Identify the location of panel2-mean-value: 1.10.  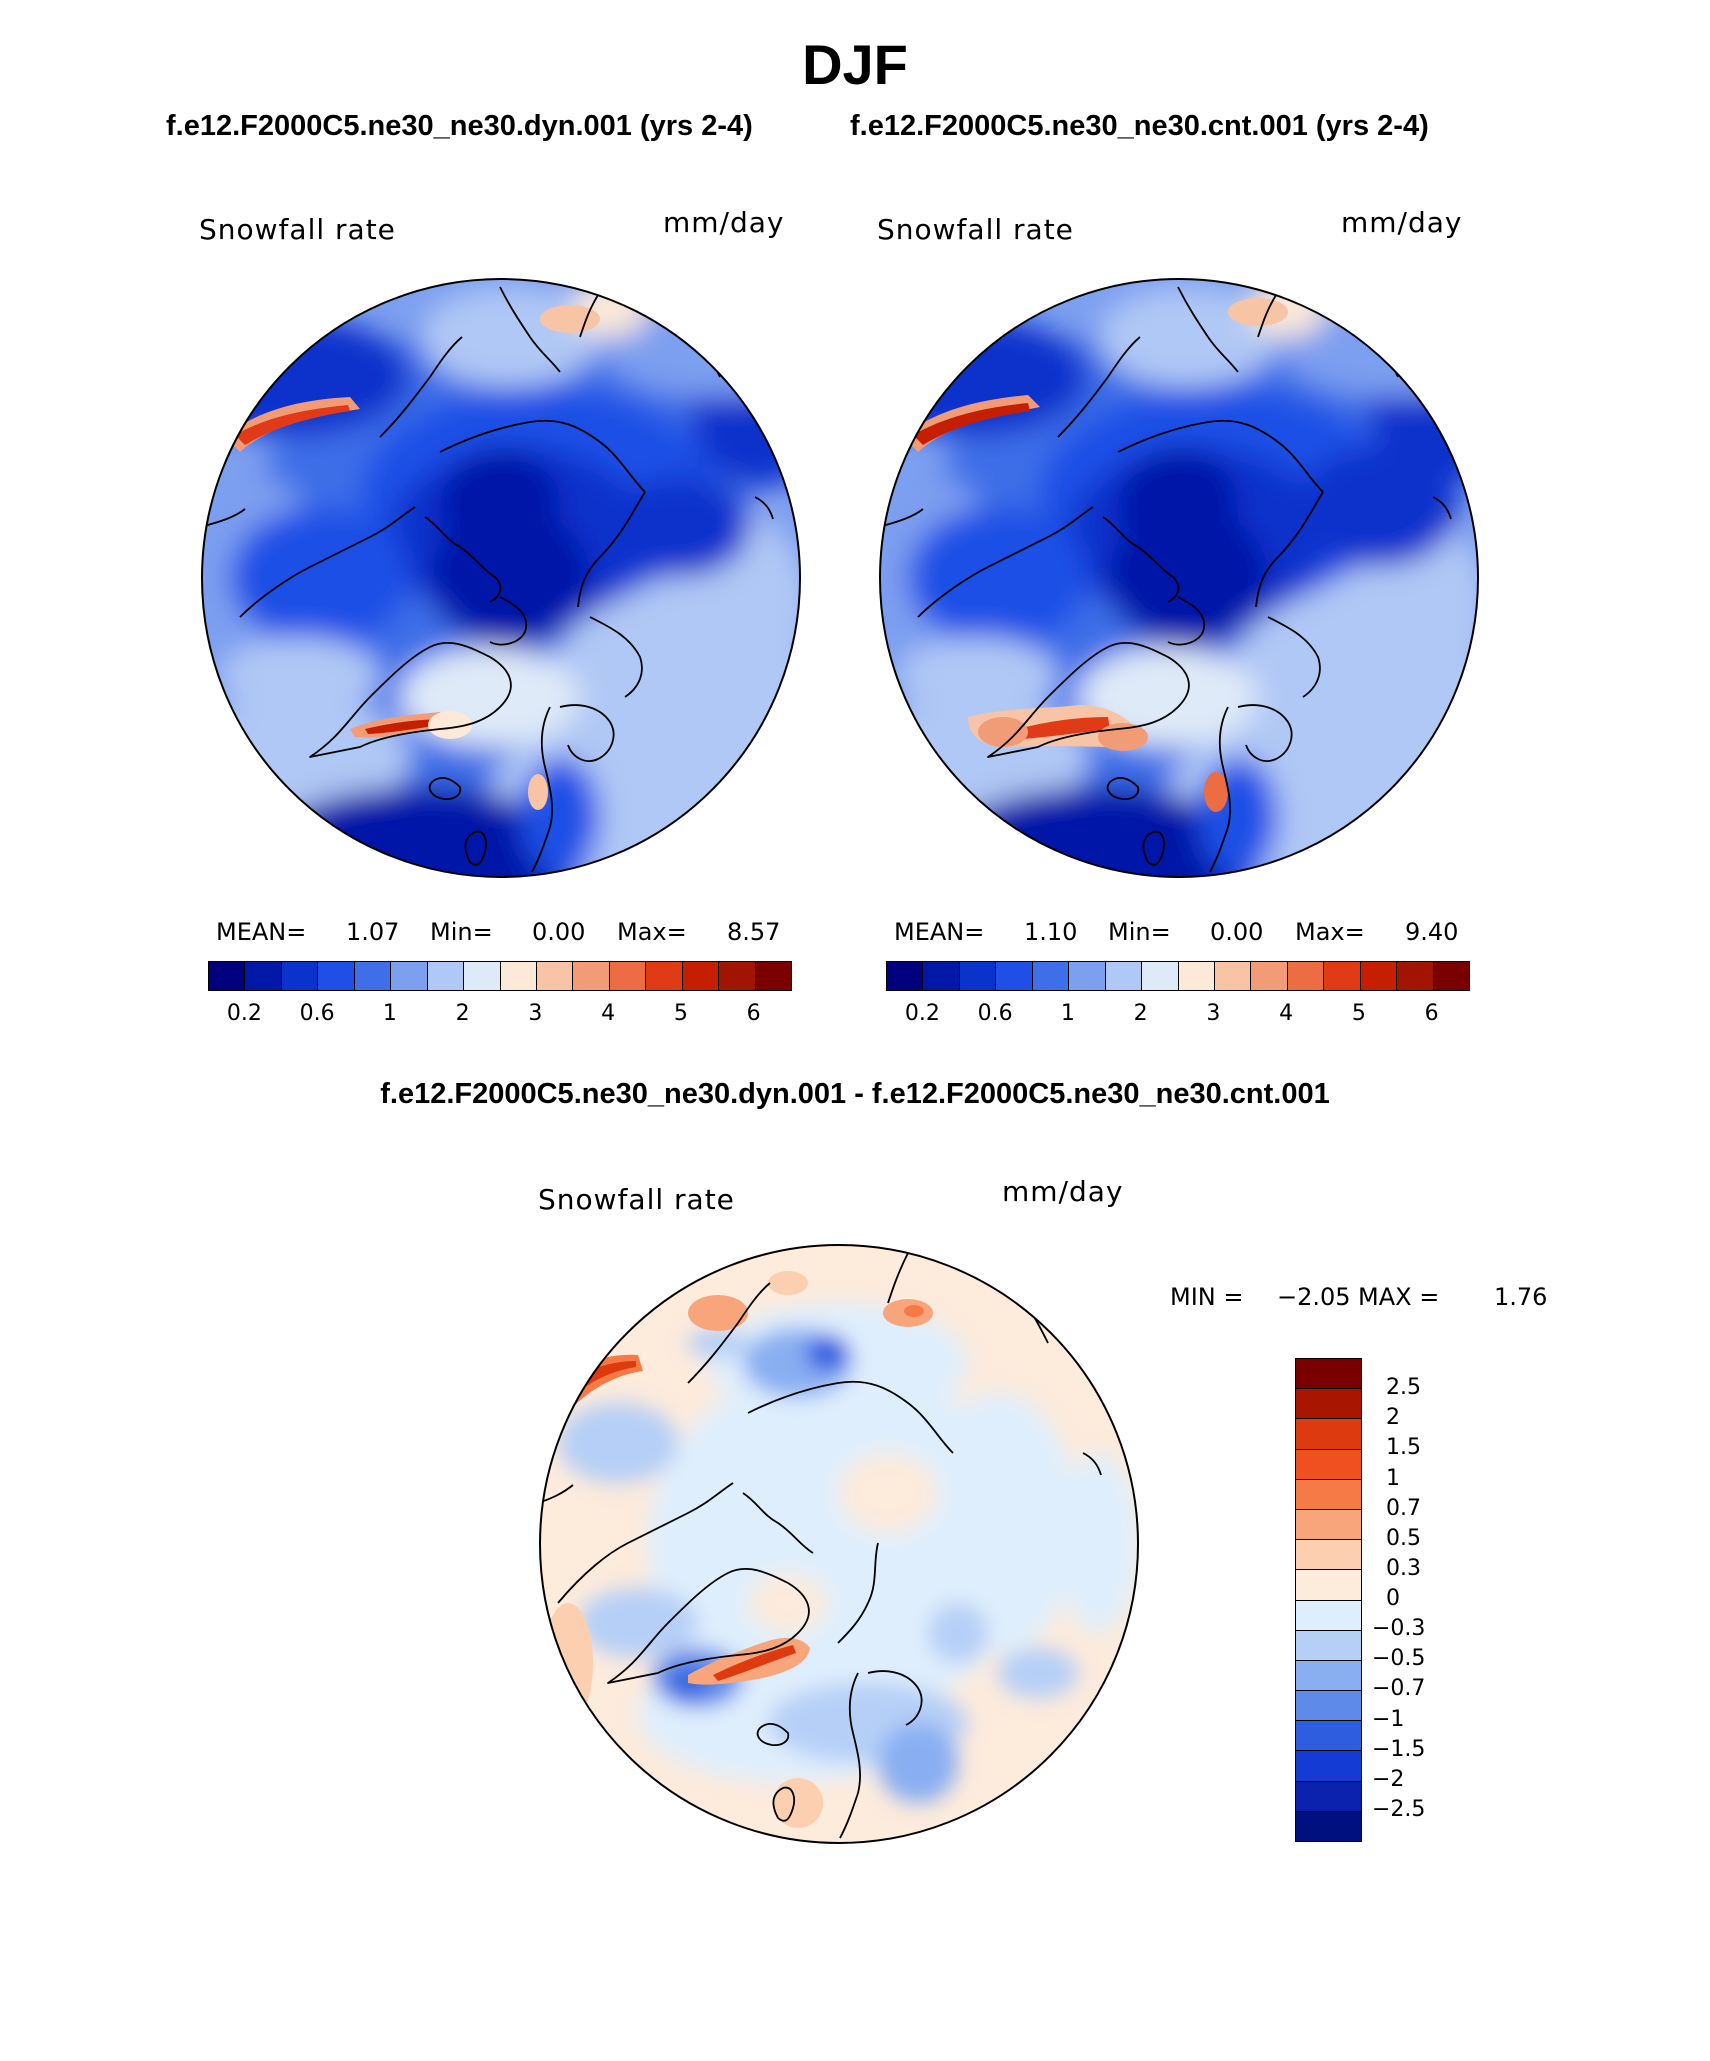
(1051, 932).